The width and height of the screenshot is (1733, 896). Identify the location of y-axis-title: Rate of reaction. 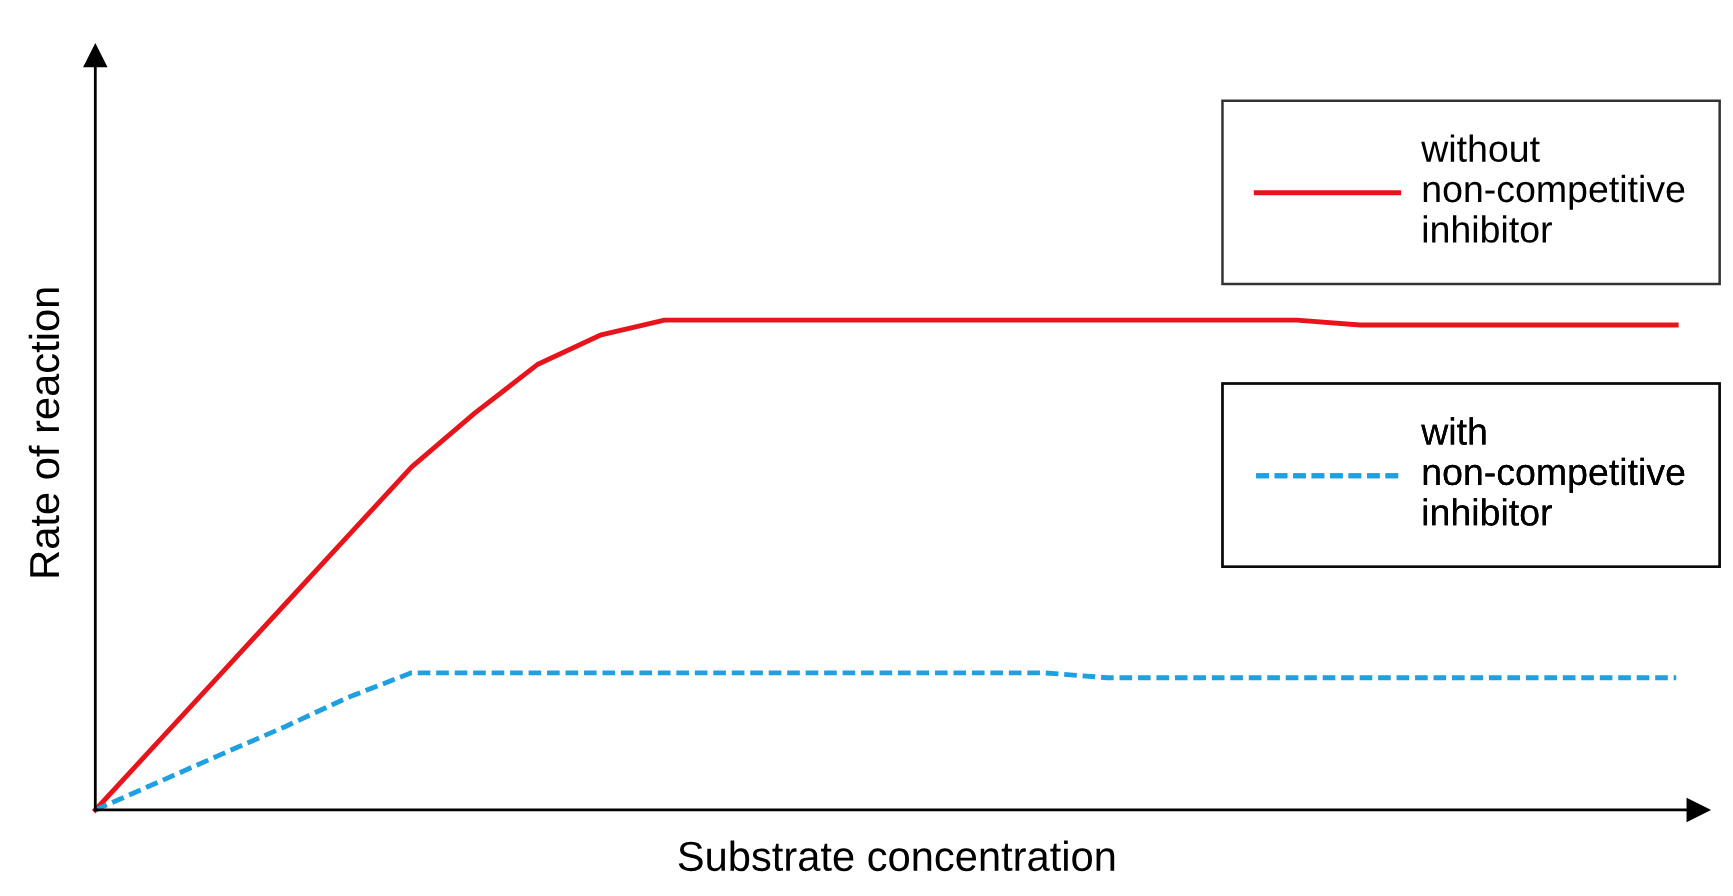
(44, 432).